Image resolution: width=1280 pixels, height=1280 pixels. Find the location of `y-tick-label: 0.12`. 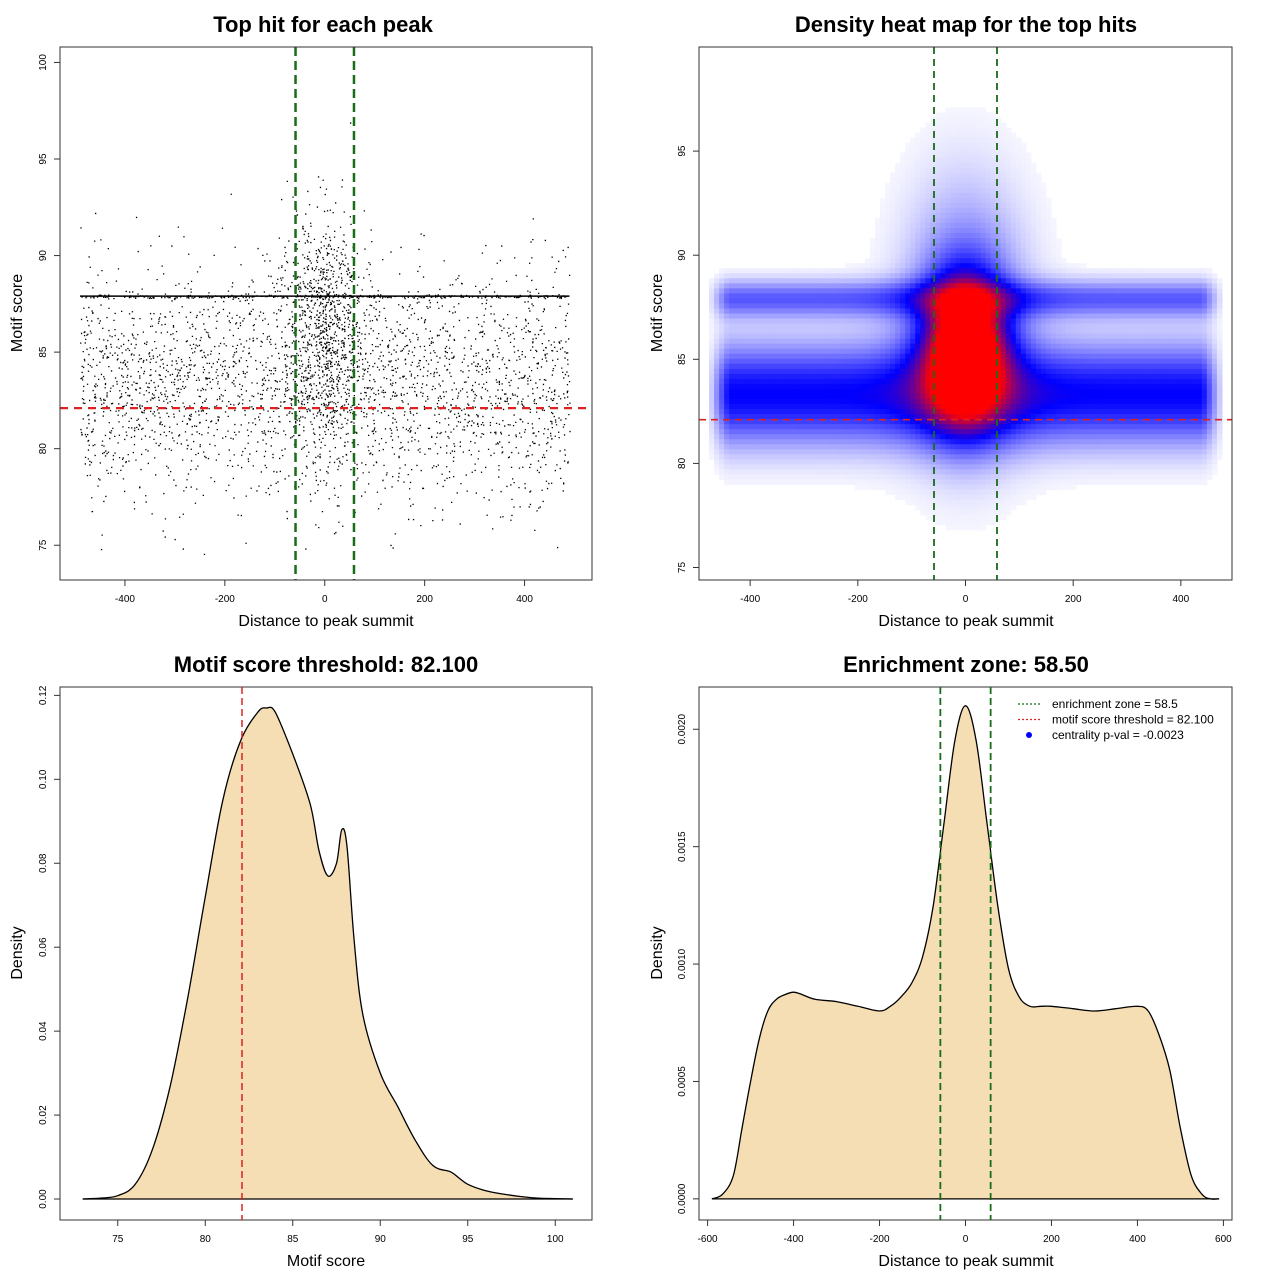

y-tick-label: 0.12 is located at coordinates (43, 695).